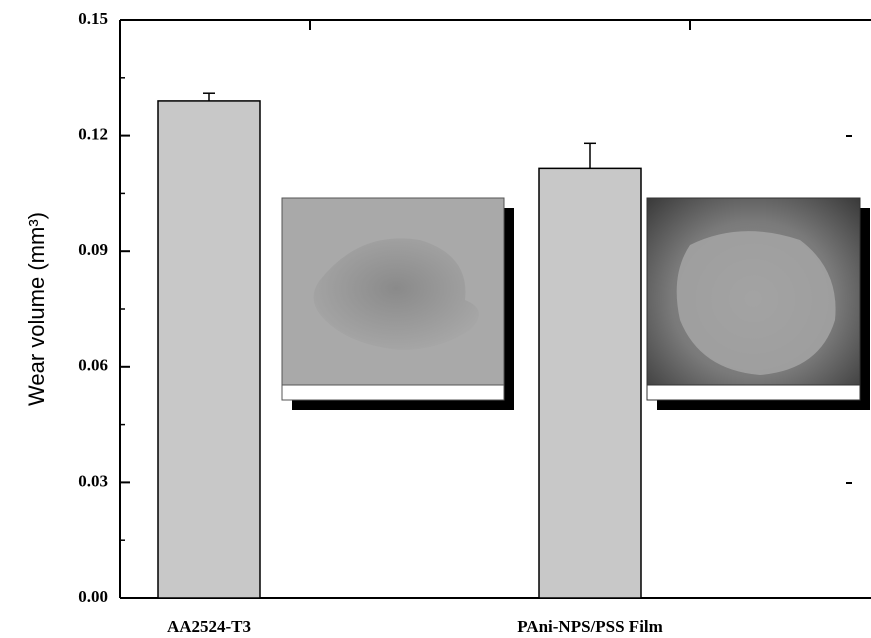  Describe the element at coordinates (93, 134) in the screenshot. I see `y-tick-label: 0.12` at that location.